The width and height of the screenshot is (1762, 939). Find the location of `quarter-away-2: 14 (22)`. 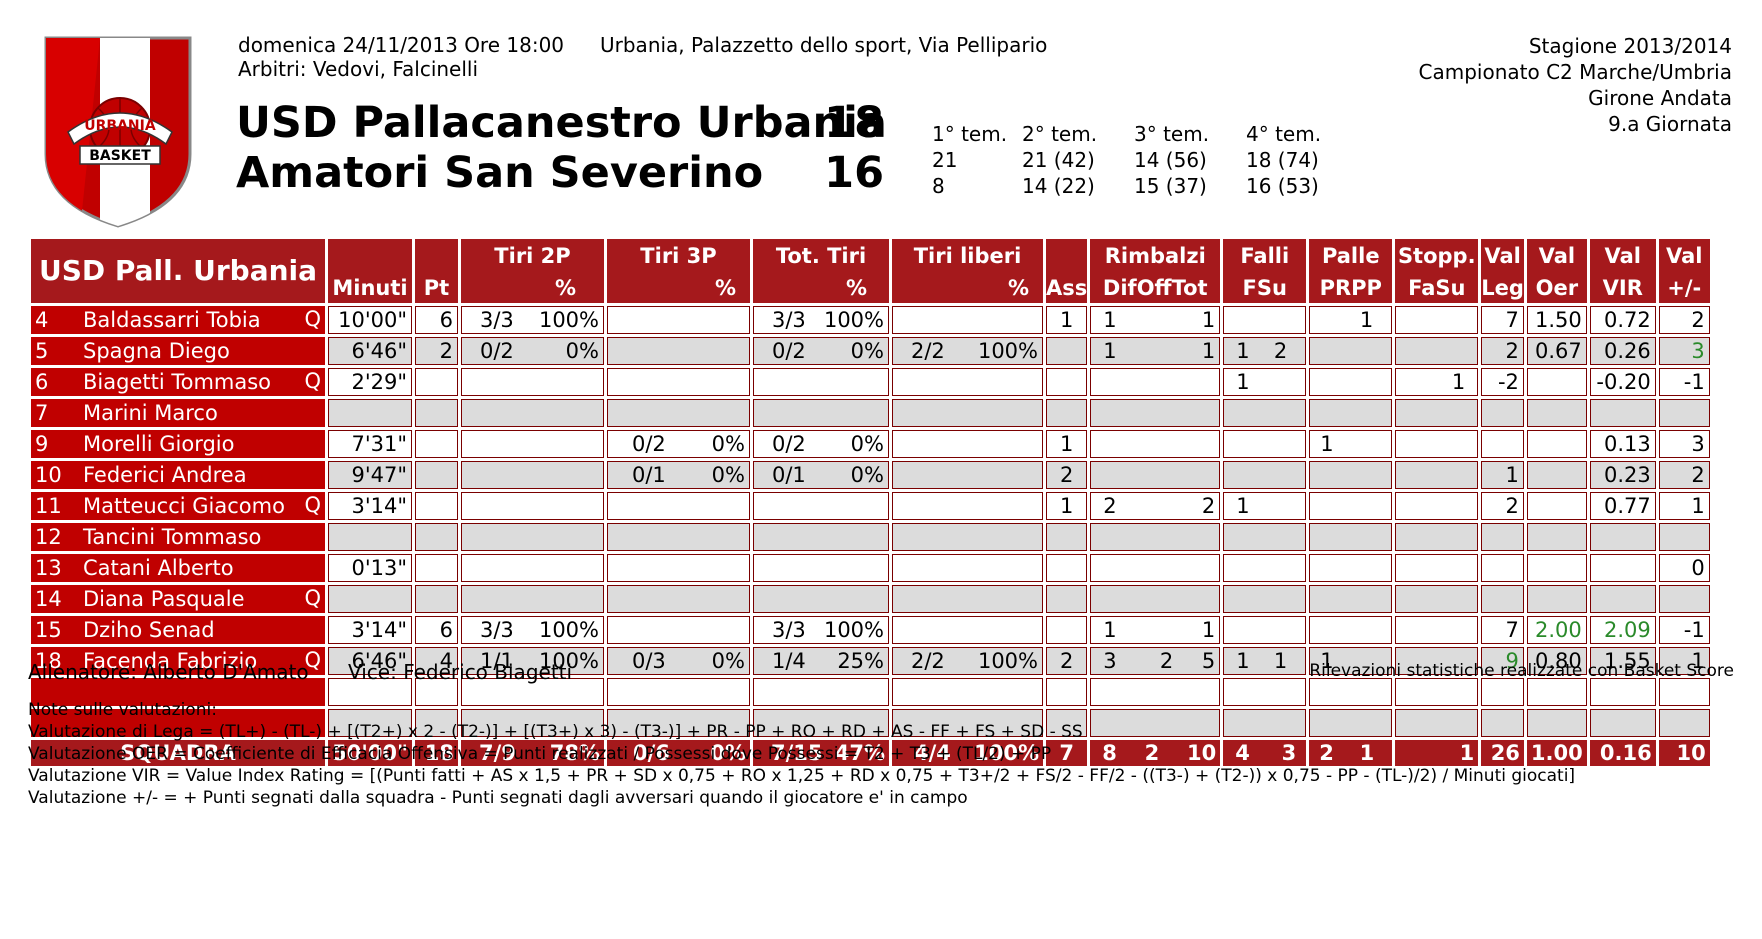

quarter-away-2: 14 (22) is located at coordinates (1058, 186).